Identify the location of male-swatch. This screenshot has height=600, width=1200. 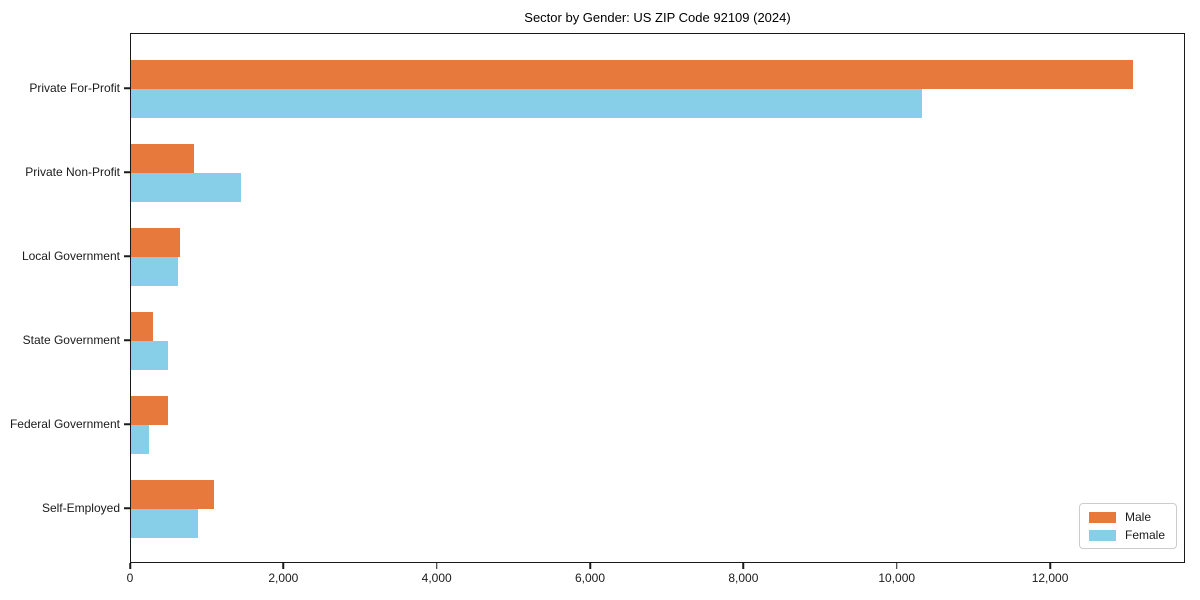
(1102, 517).